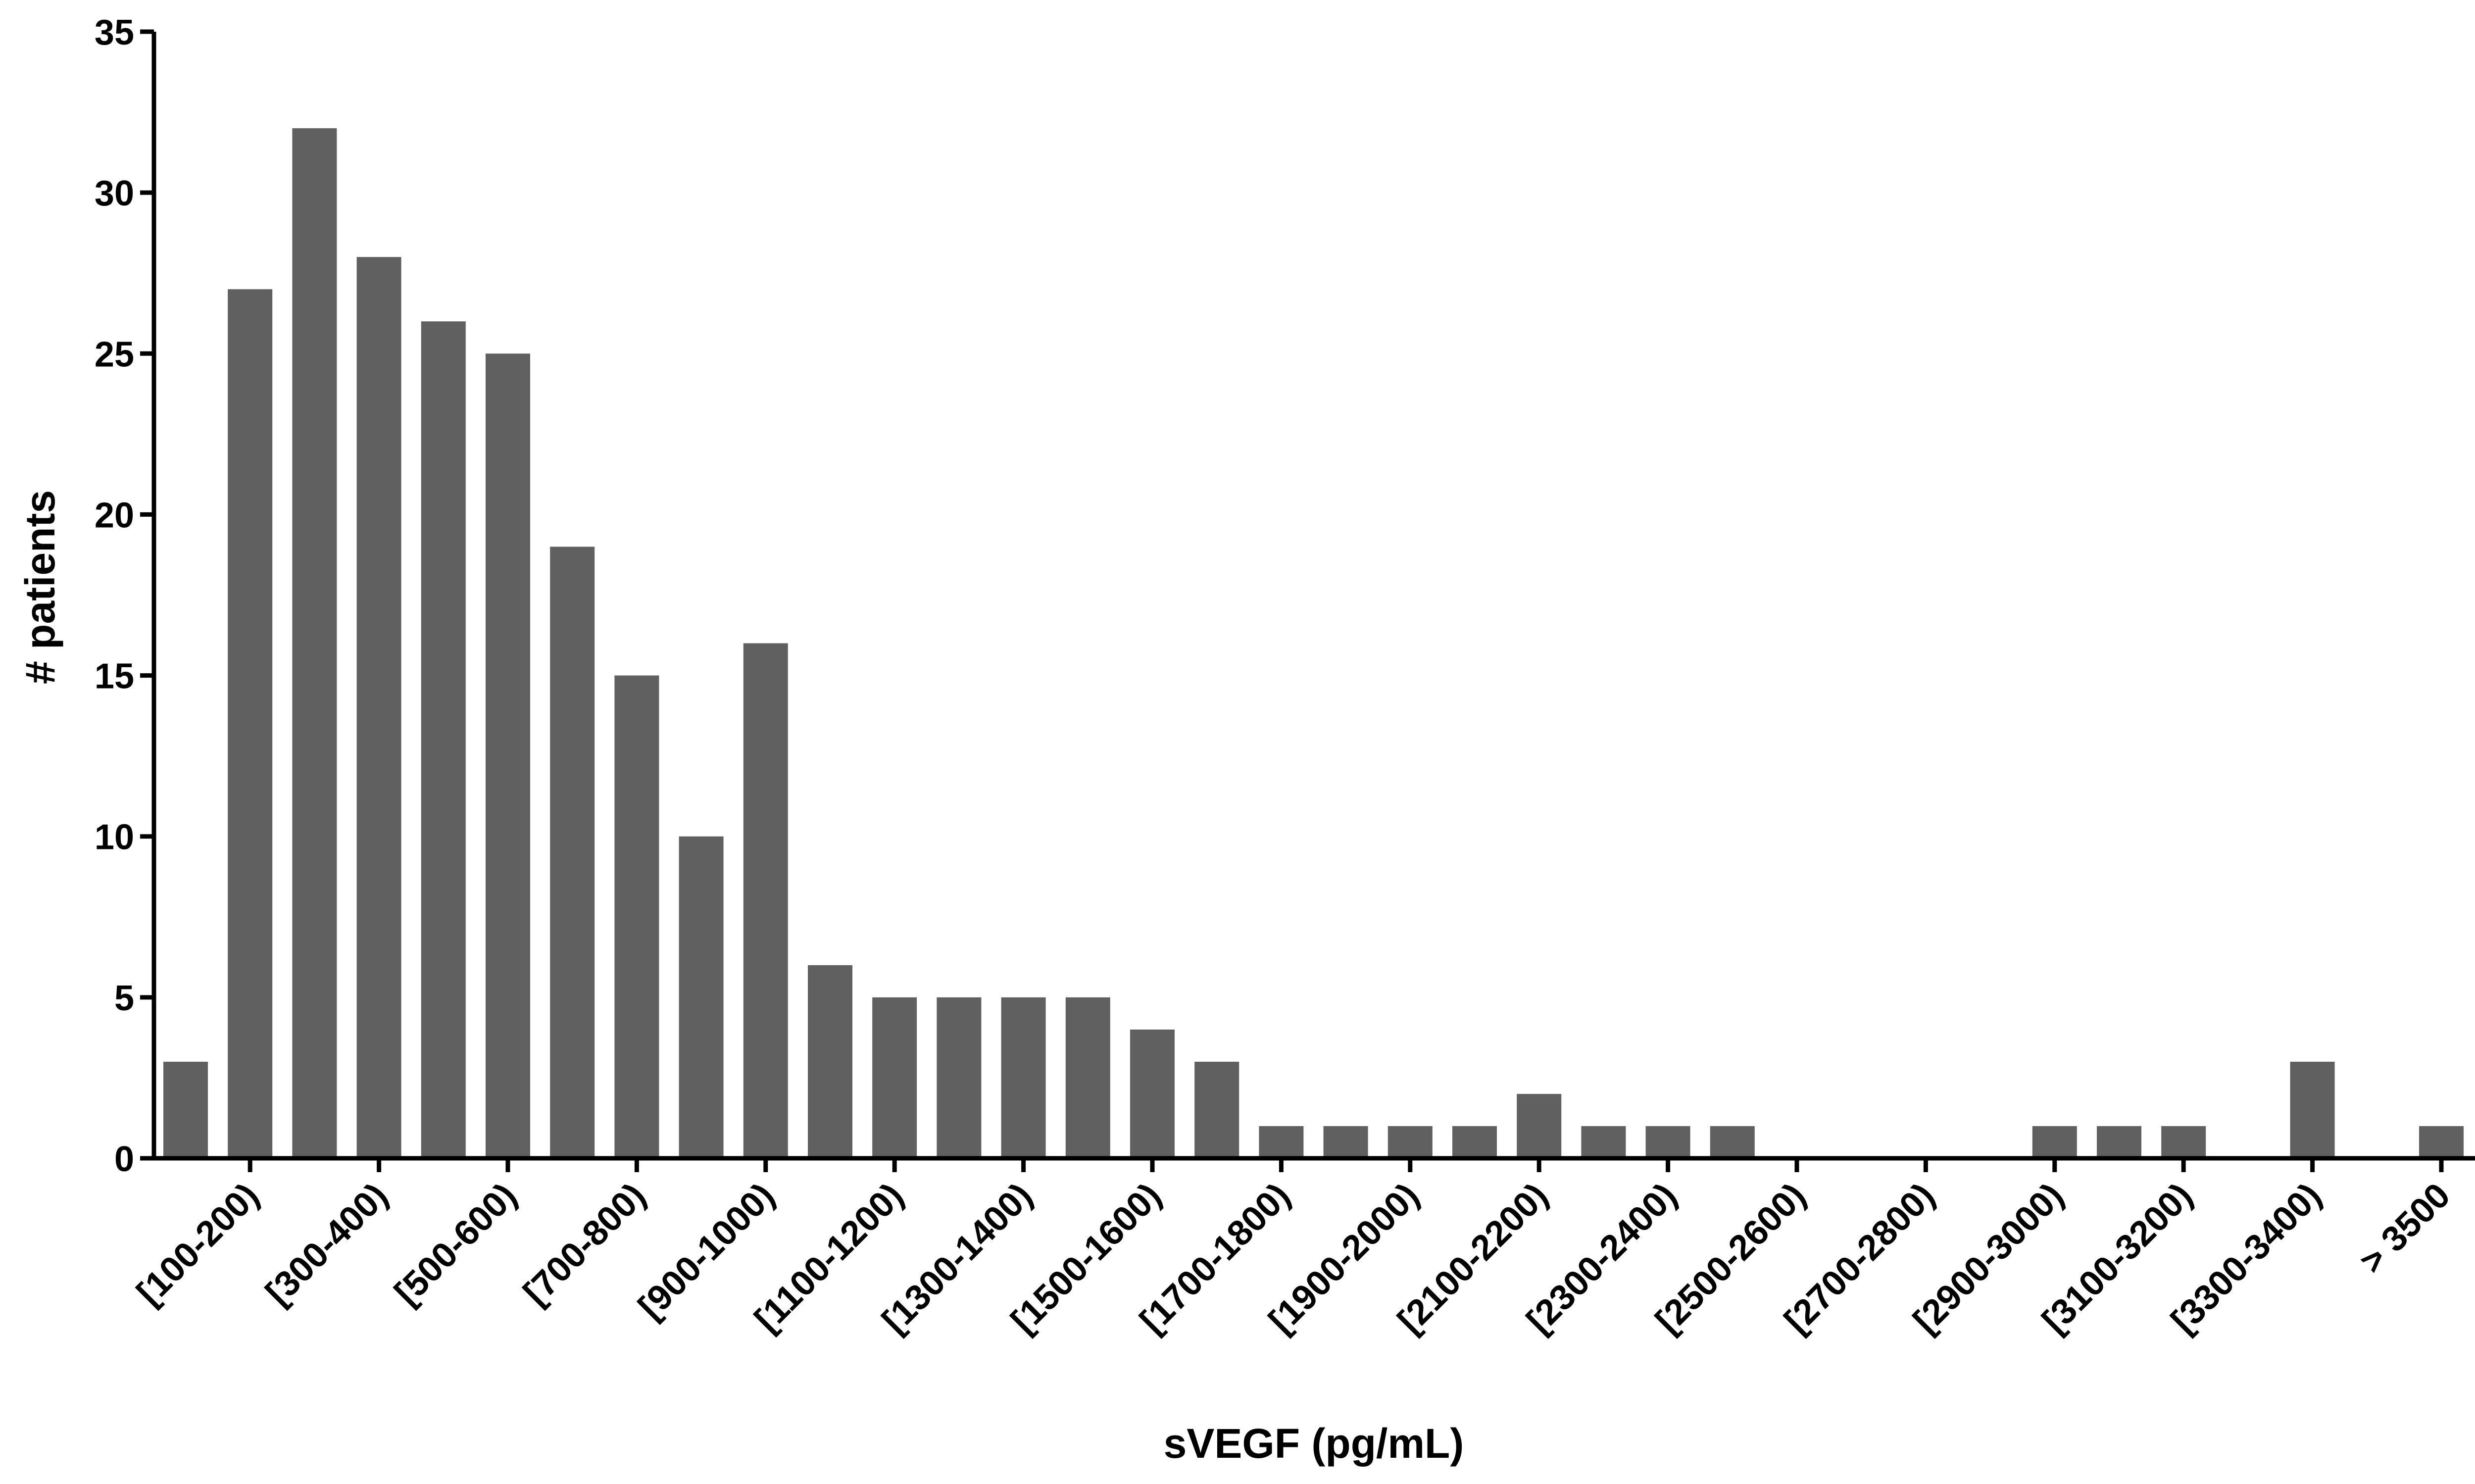 This screenshot has width=2475, height=1484. Describe the element at coordinates (40, 587) in the screenshot. I see `y-axis-title: # patients` at that location.